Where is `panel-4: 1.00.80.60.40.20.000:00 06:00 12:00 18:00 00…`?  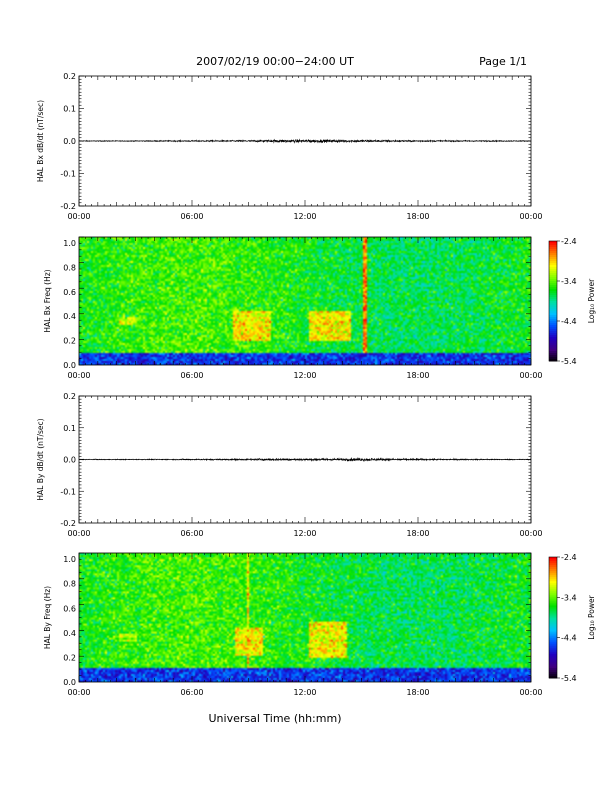
panel-4: 1.00.80.60.40.20.000:00 06:00 12:00 18:00 00… is located at coordinates (293, 624).